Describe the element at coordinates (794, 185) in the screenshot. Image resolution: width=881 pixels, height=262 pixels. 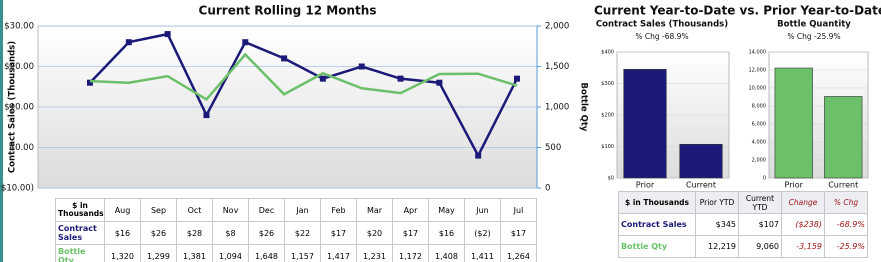
I see `x-tick-label: Prior` at that location.